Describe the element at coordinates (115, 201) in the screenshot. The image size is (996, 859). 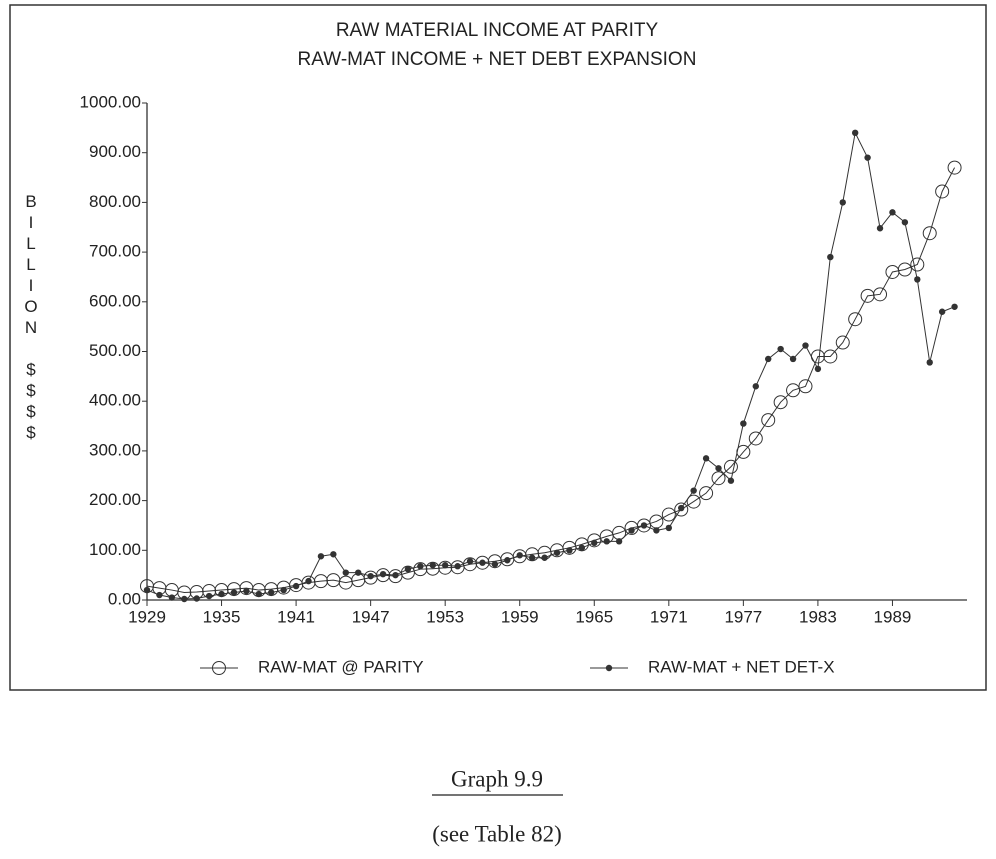
I see `y-tick-label: 800.00` at that location.